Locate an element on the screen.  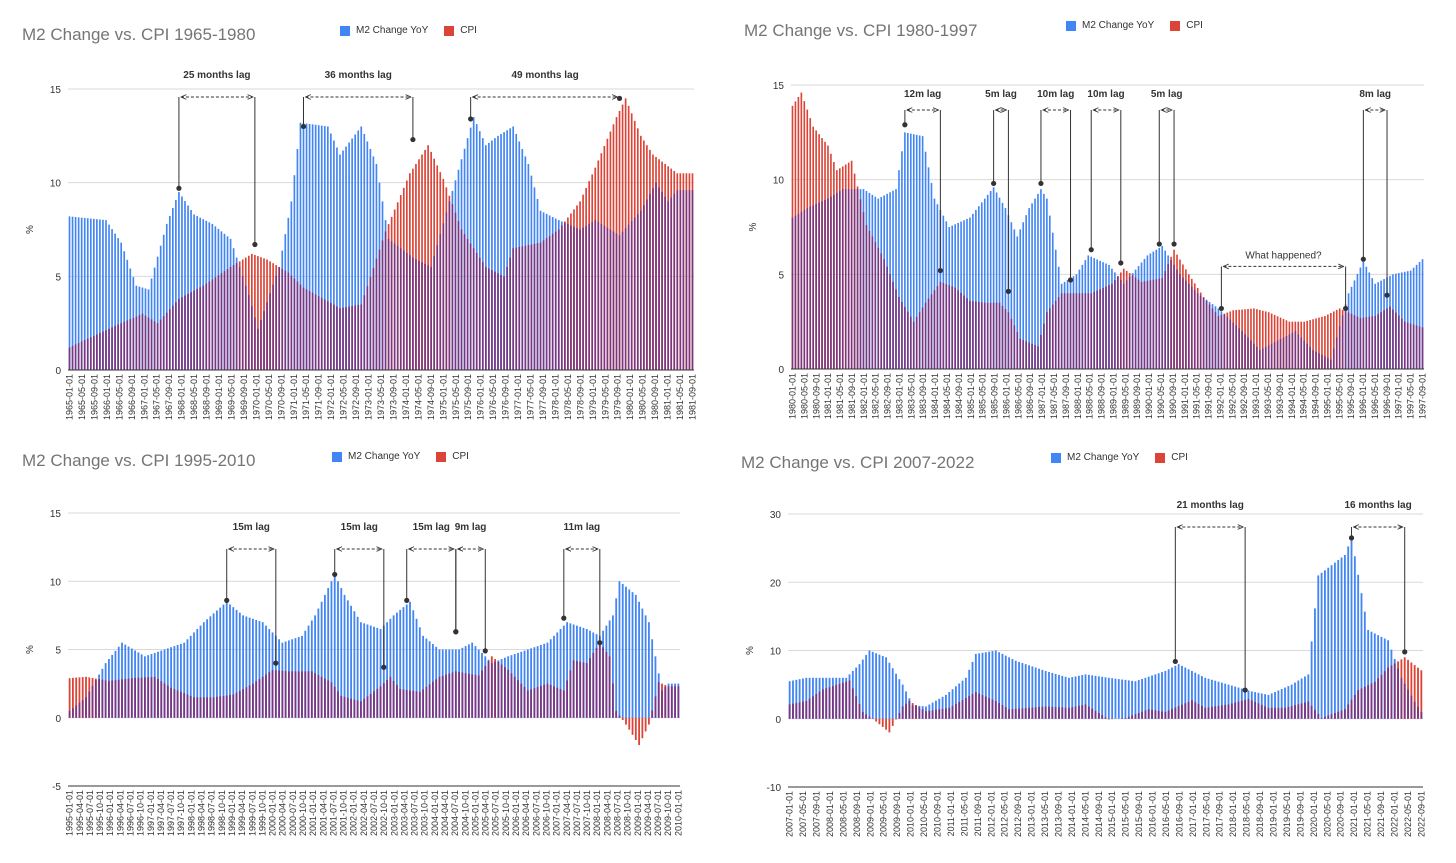
x-tick-label: 1969-05-01 is located at coordinates (231, 397).